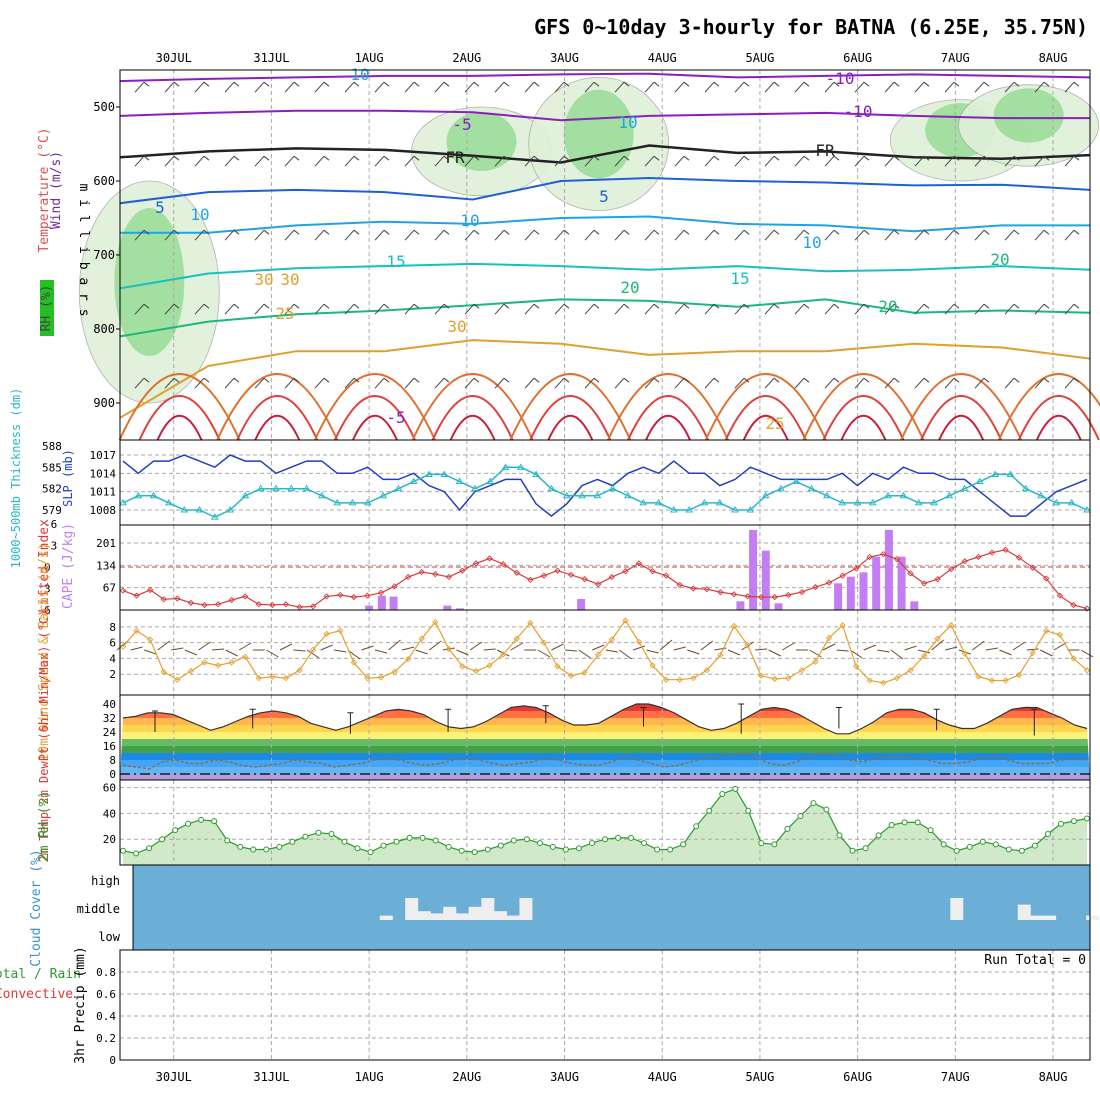  What do you see at coordinates (44, 566) in the screenshot?
I see `cape-ylabel-lifted: Lifted Index` at bounding box center [44, 566].